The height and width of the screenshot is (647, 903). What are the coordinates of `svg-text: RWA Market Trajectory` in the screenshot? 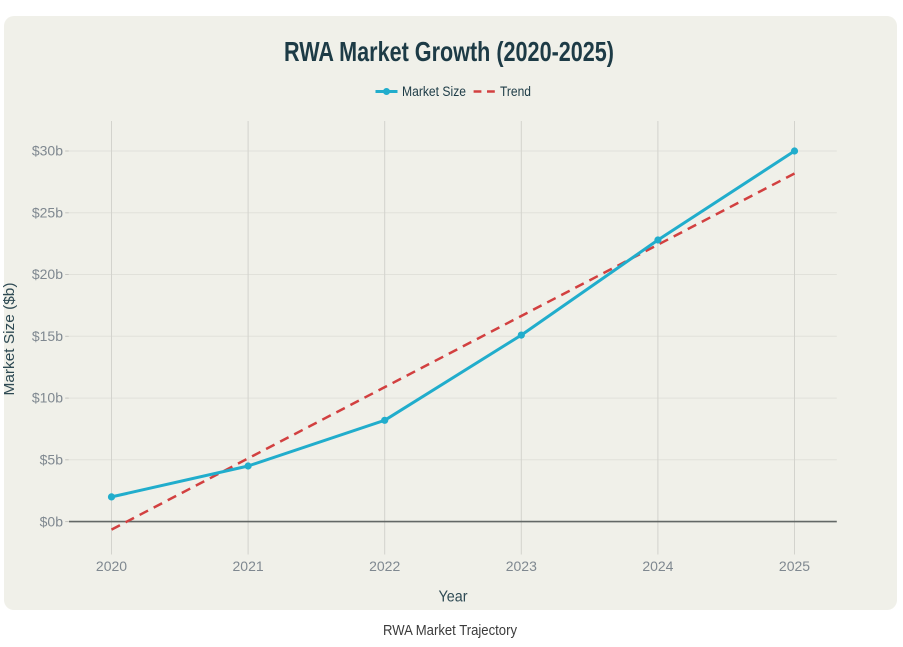 It's located at (450, 631).